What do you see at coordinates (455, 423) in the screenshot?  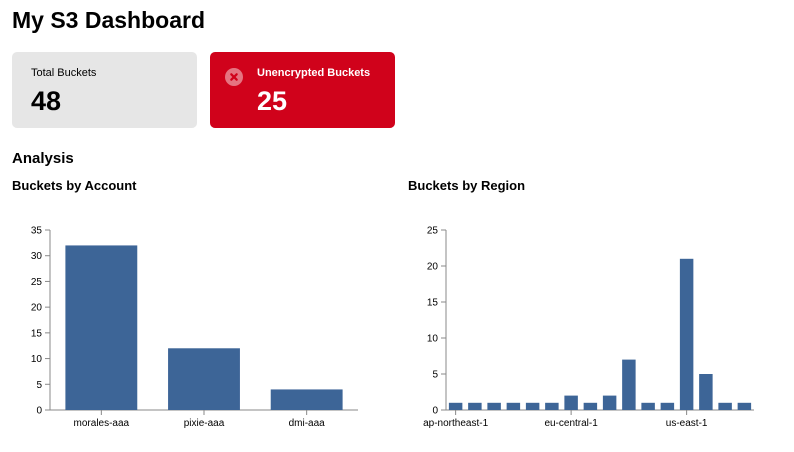 I see `x-tick-label: ap-northeast-1` at bounding box center [455, 423].